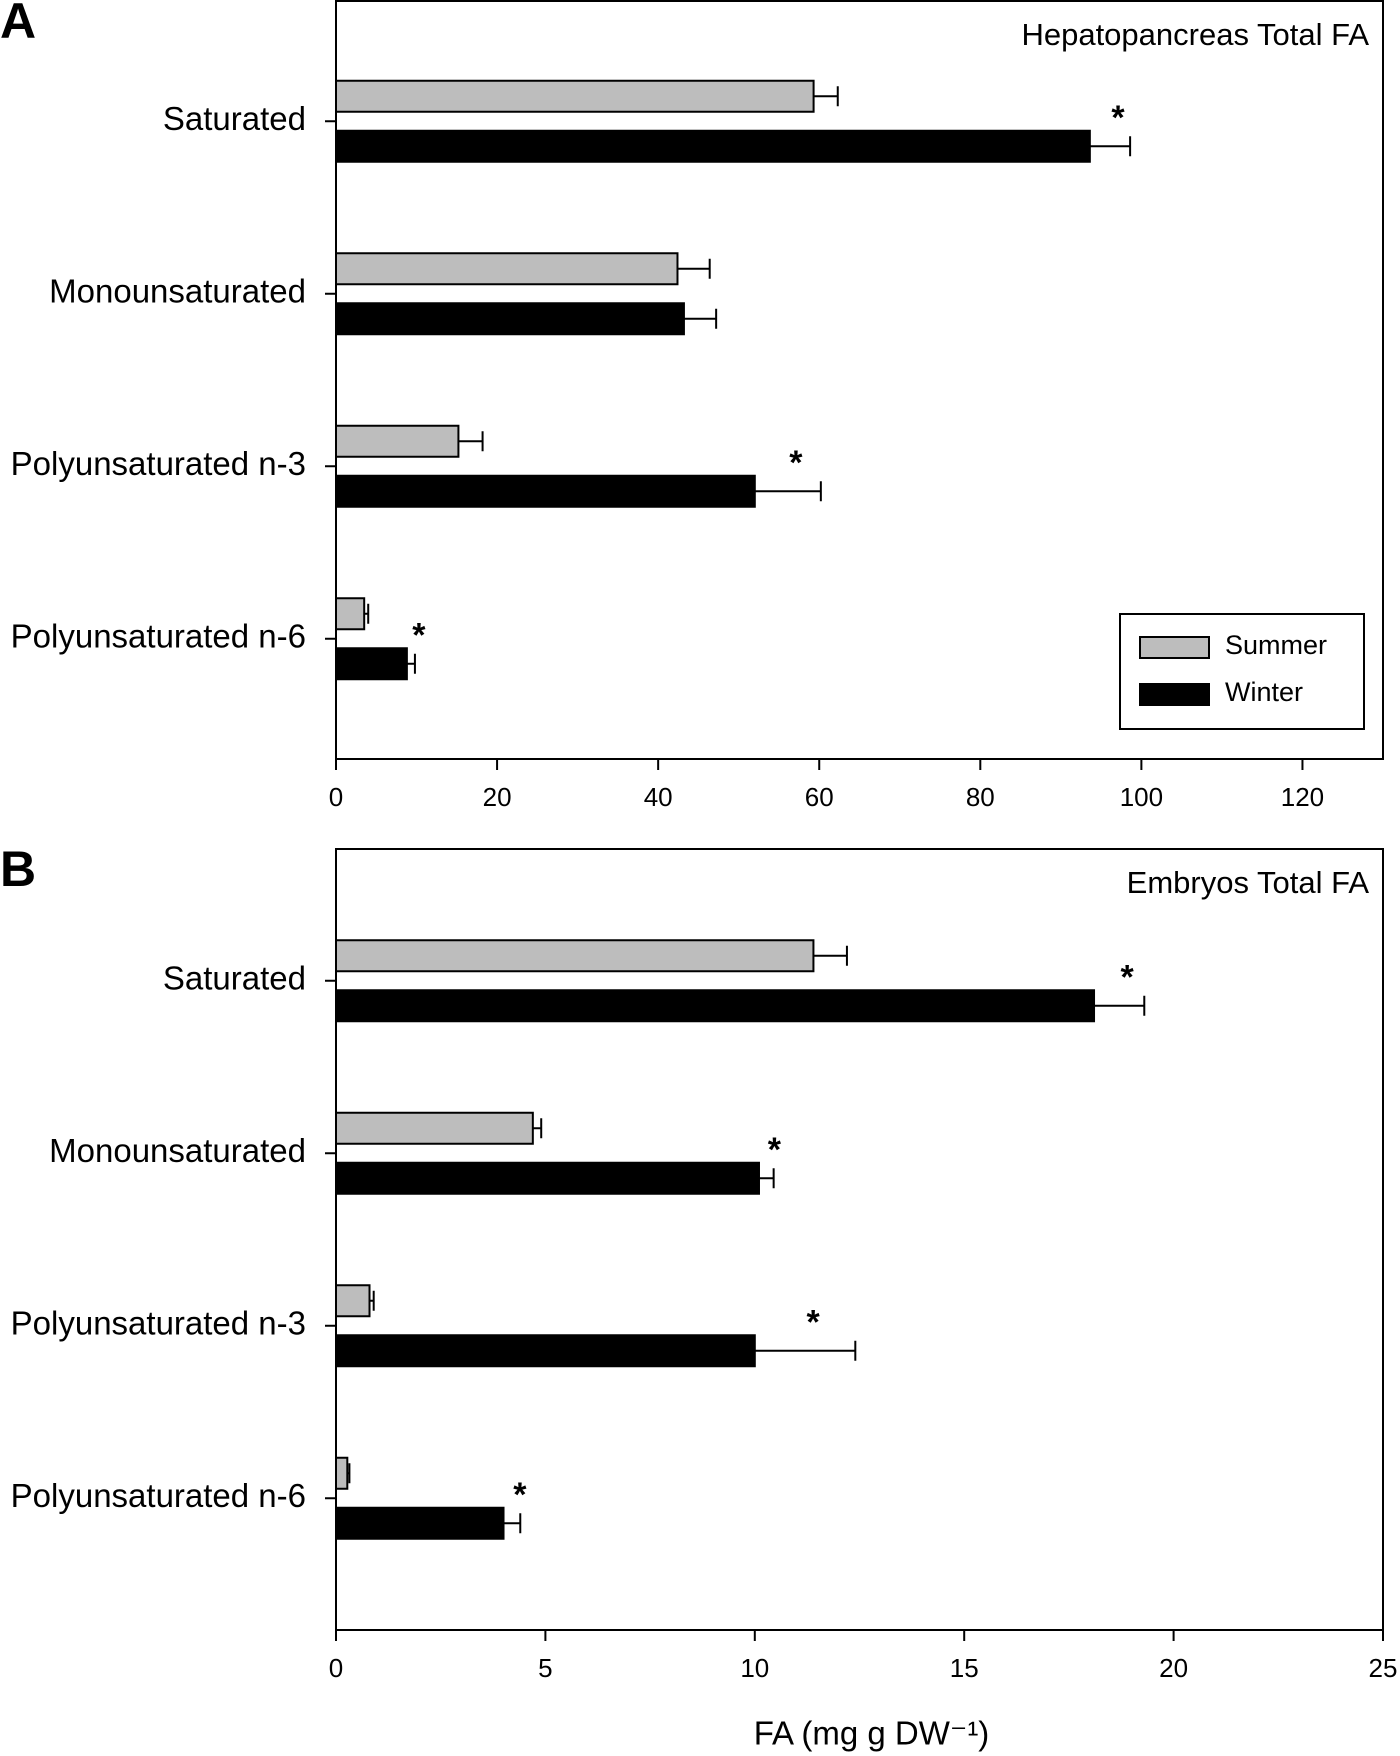 This screenshot has height=1756, width=1400. What do you see at coordinates (1276, 645) in the screenshot?
I see `legend-label: Summer` at bounding box center [1276, 645].